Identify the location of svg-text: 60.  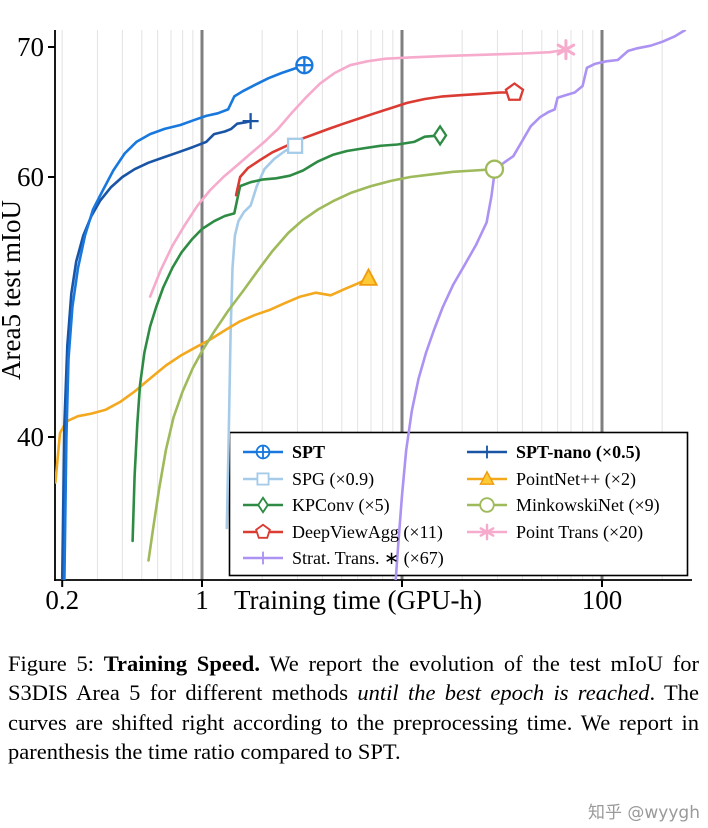
(30, 177).